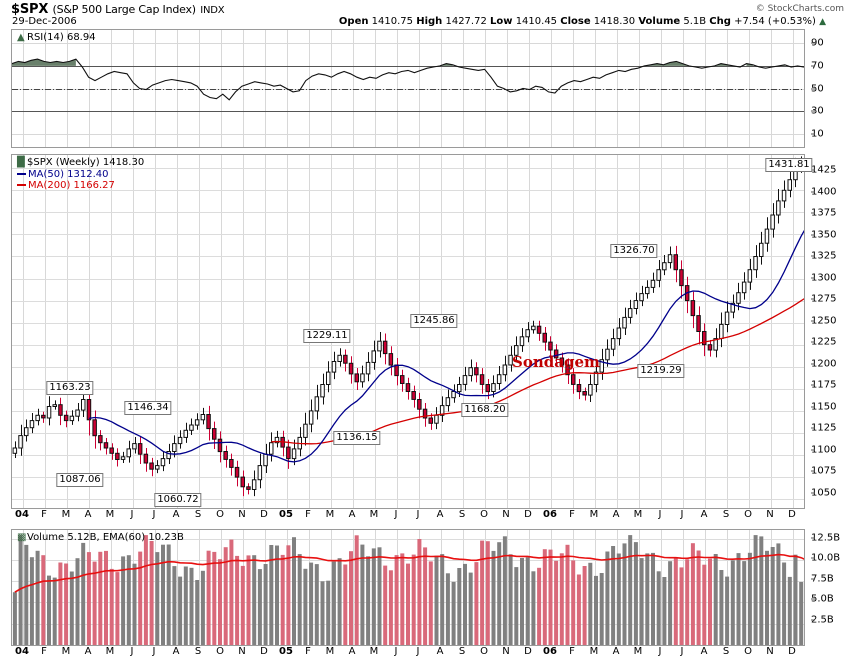 Image resolution: width=850 pixels, height=668 pixels. Describe the element at coordinates (501, 21) in the screenshot. I see `low-label: Low` at that location.